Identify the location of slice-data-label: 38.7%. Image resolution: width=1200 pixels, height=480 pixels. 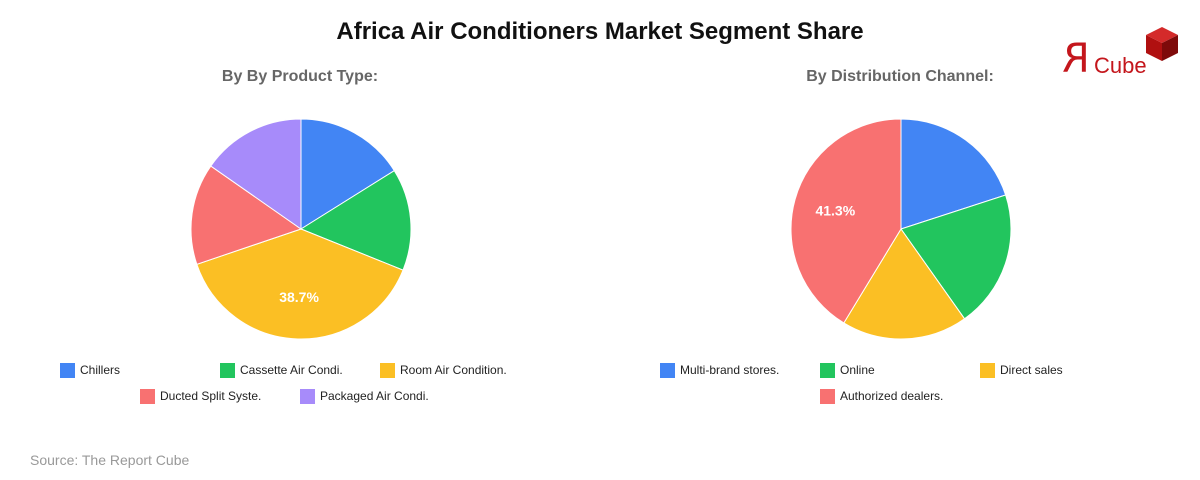
(299, 297).